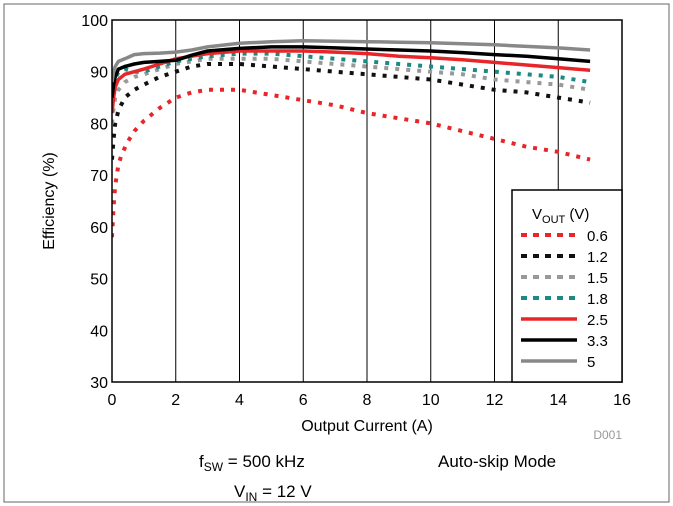 This screenshot has width=673, height=506. Describe the element at coordinates (175, 400) in the screenshot. I see `x-tick-label: 2` at that location.